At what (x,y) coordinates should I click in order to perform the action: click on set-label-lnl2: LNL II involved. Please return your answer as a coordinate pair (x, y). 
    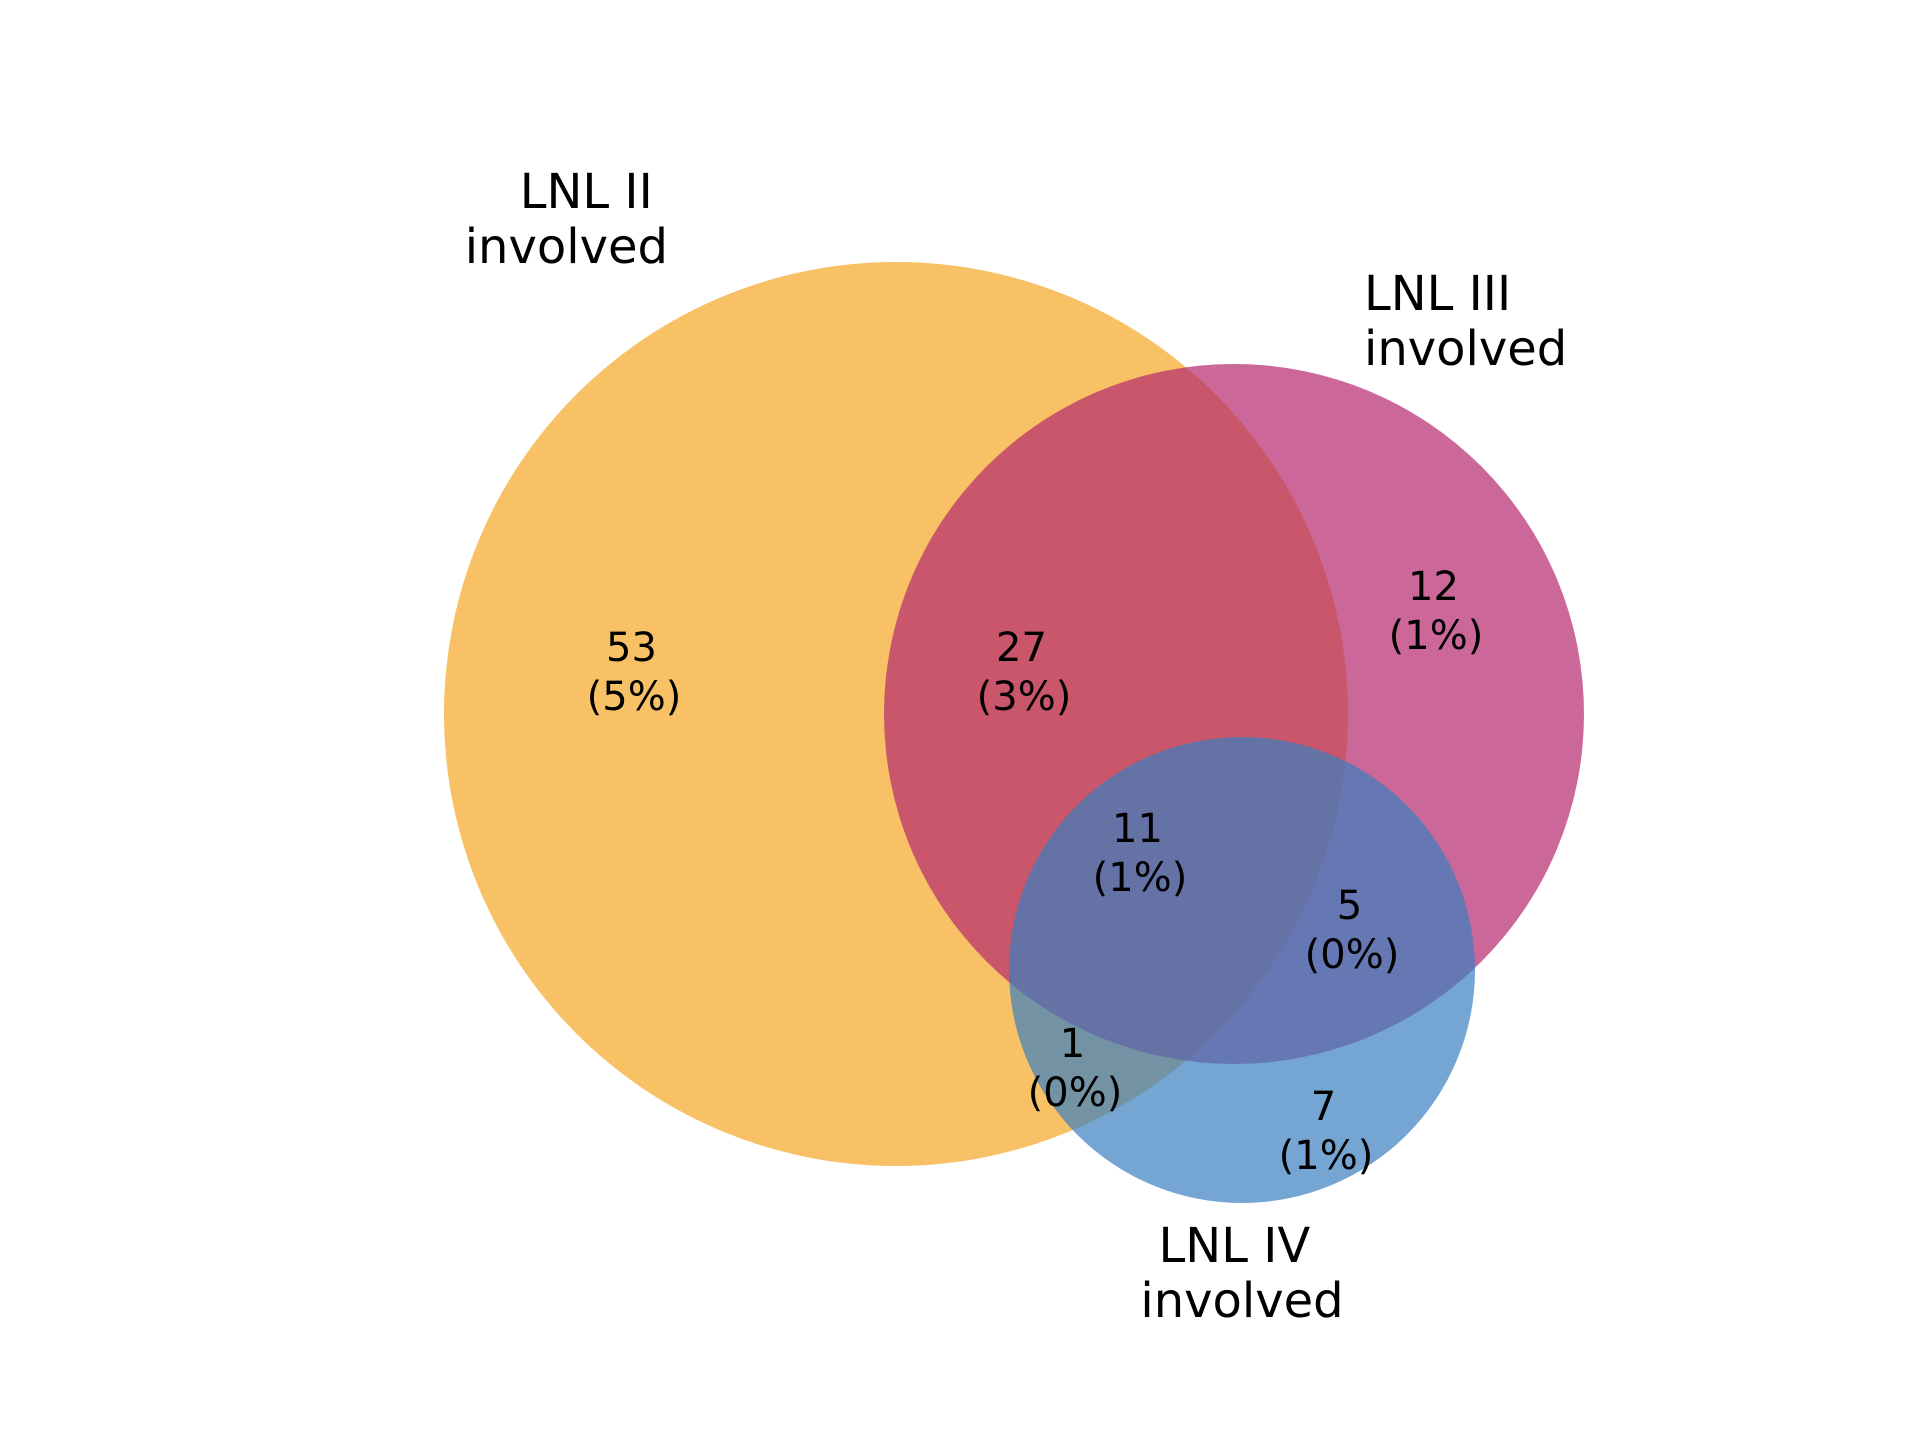
    Looking at the image, I should click on (566, 219).